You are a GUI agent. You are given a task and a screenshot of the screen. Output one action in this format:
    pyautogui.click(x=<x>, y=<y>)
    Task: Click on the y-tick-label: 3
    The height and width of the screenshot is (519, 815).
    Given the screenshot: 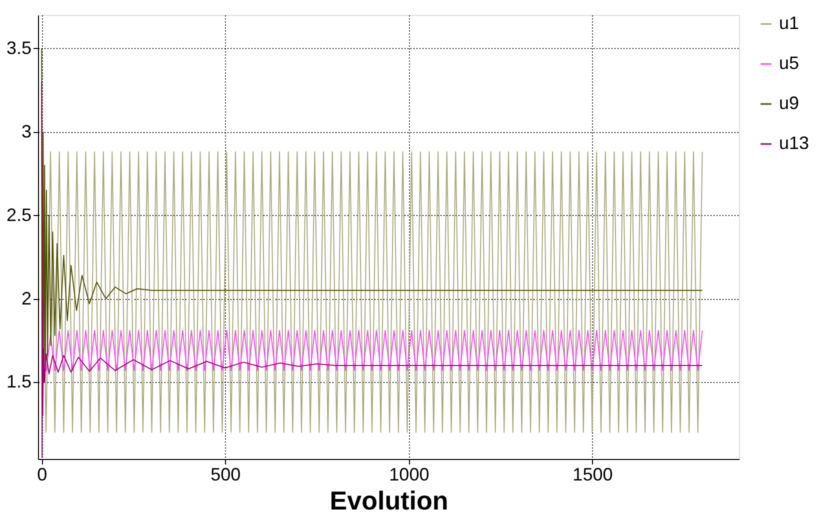 What is the action you would take?
    pyautogui.click(x=26, y=131)
    